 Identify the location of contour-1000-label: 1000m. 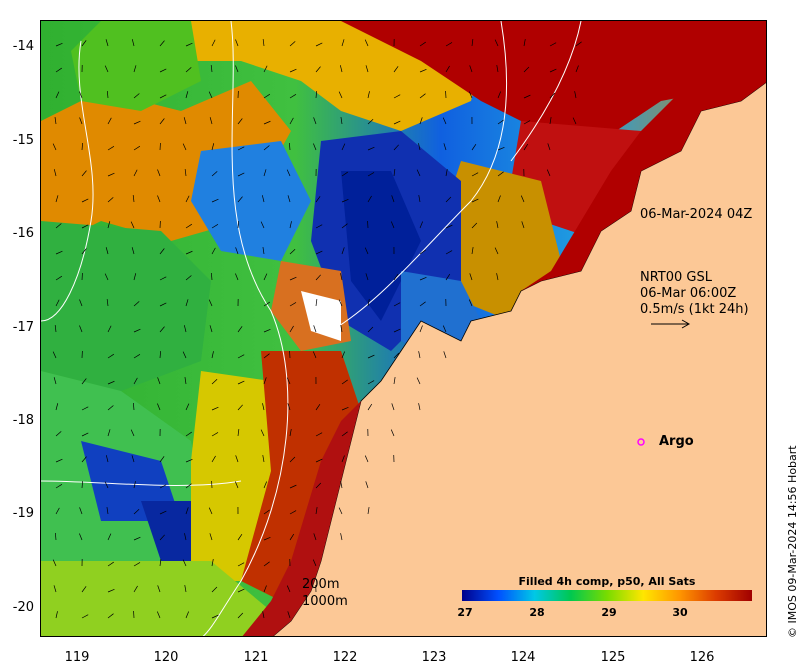
(325, 601).